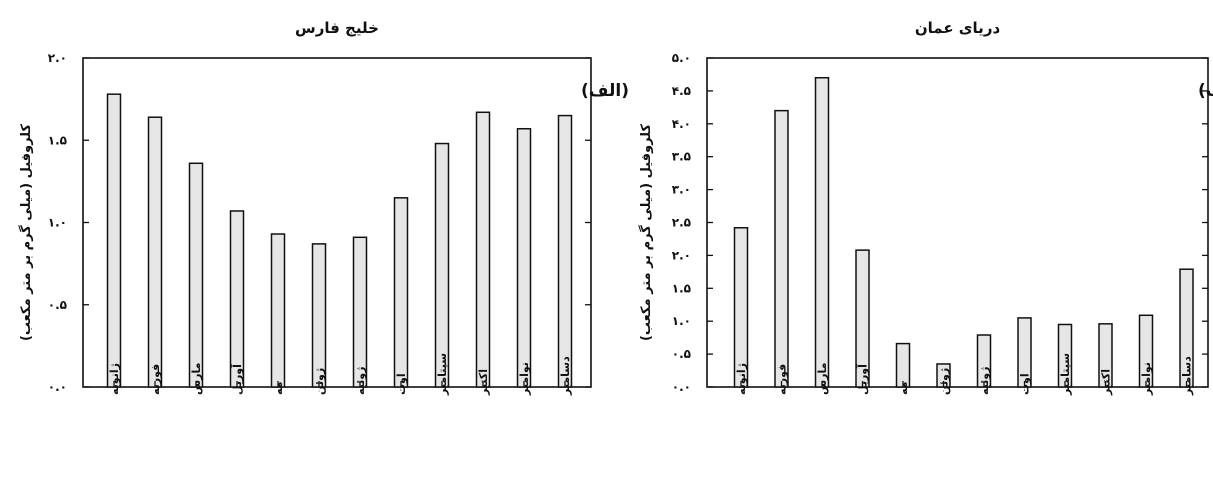 The image size is (1213, 490). What do you see at coordinates (605, 91) in the screenshot?
I see `panel-label: (الف)` at bounding box center [605, 91].